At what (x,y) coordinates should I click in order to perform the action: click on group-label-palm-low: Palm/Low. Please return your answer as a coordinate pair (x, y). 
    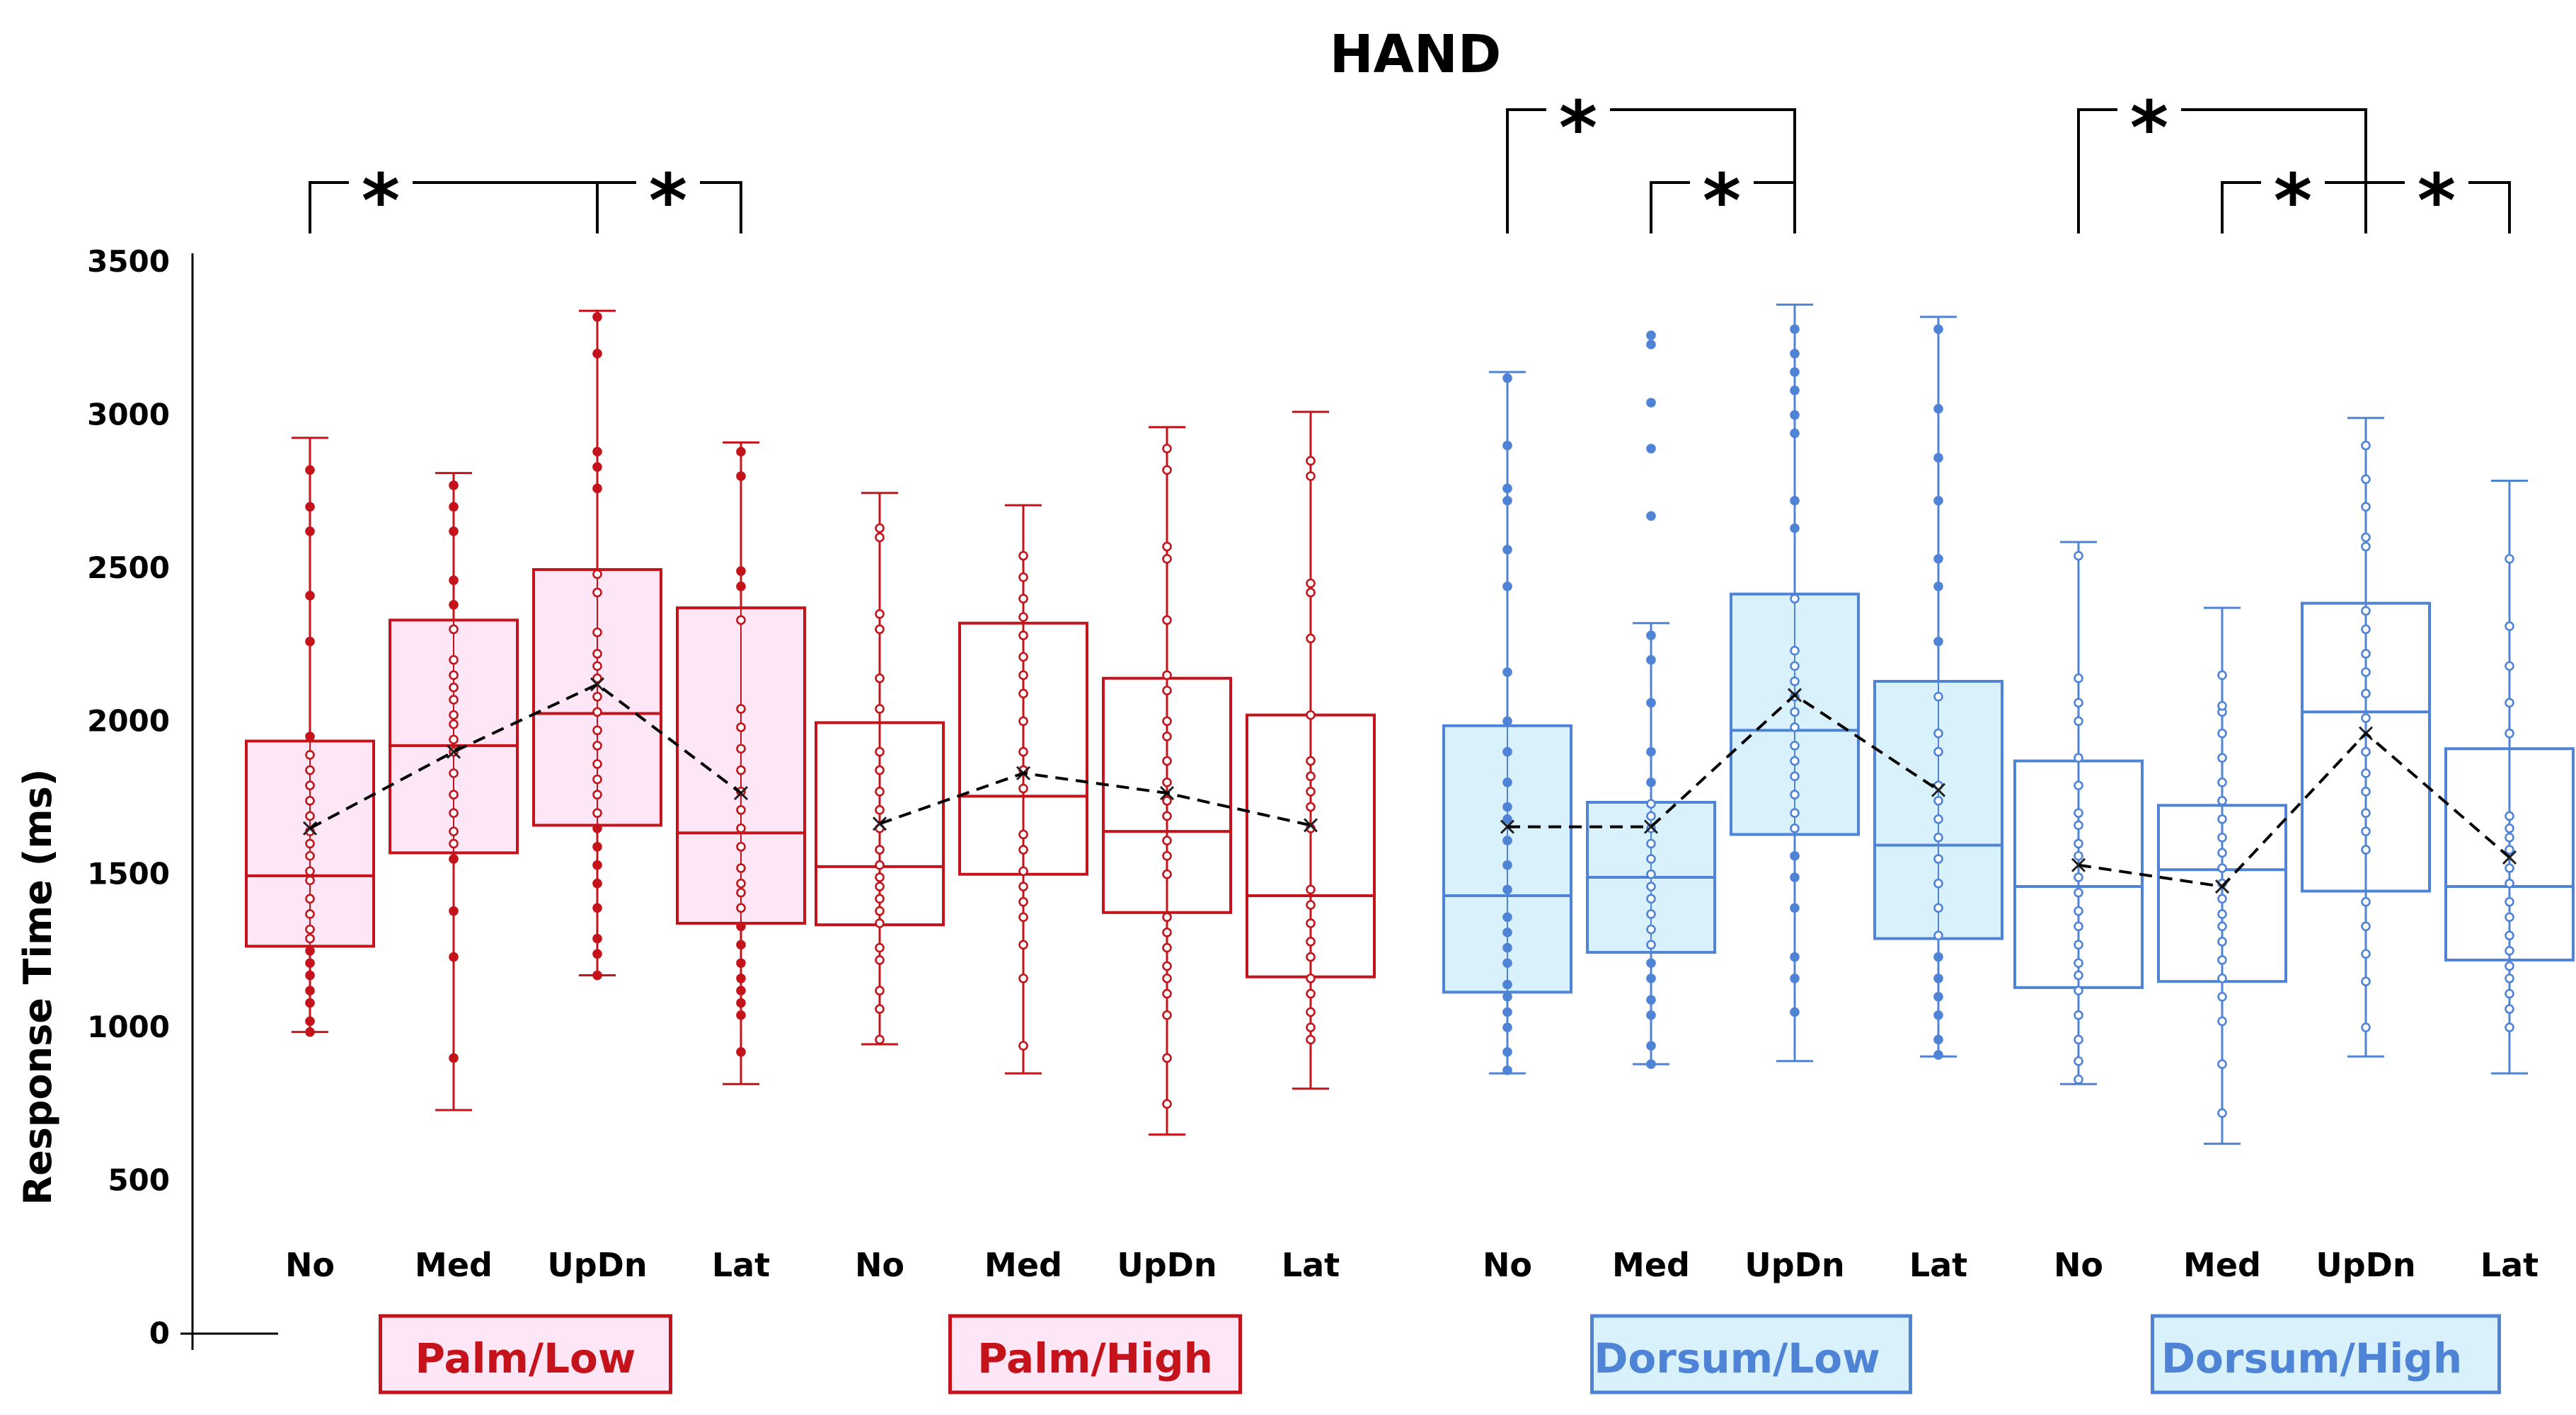
    Looking at the image, I should click on (526, 1354).